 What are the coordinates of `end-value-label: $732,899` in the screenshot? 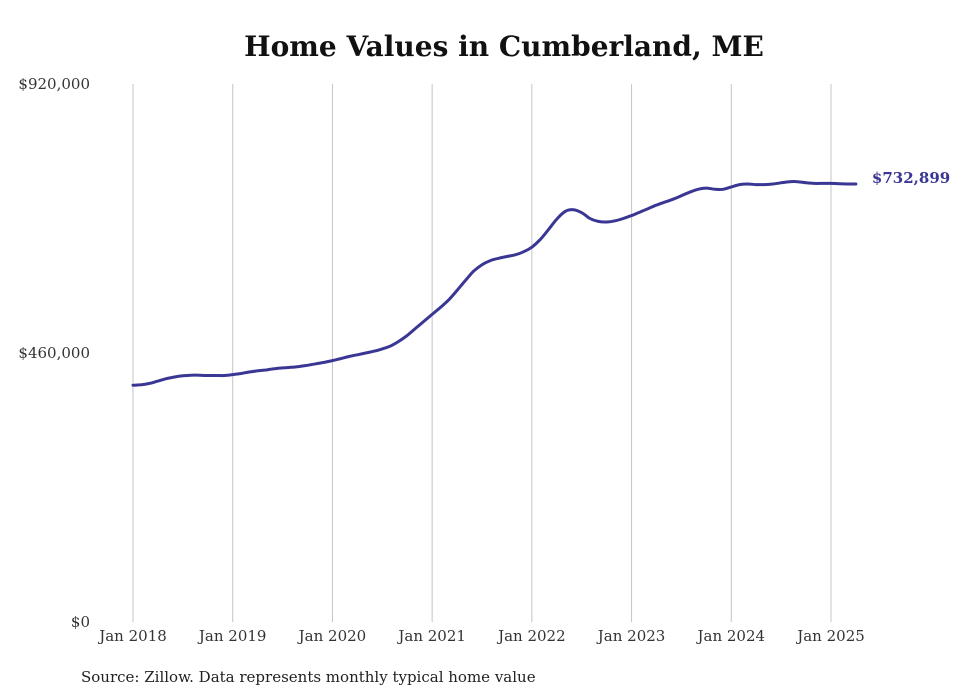 It's located at (911, 178).